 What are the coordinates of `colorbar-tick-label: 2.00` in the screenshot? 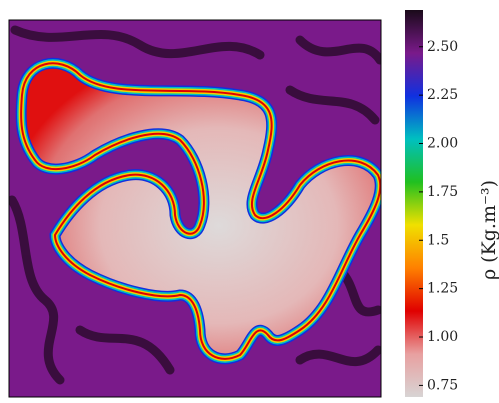 It's located at (442, 144).